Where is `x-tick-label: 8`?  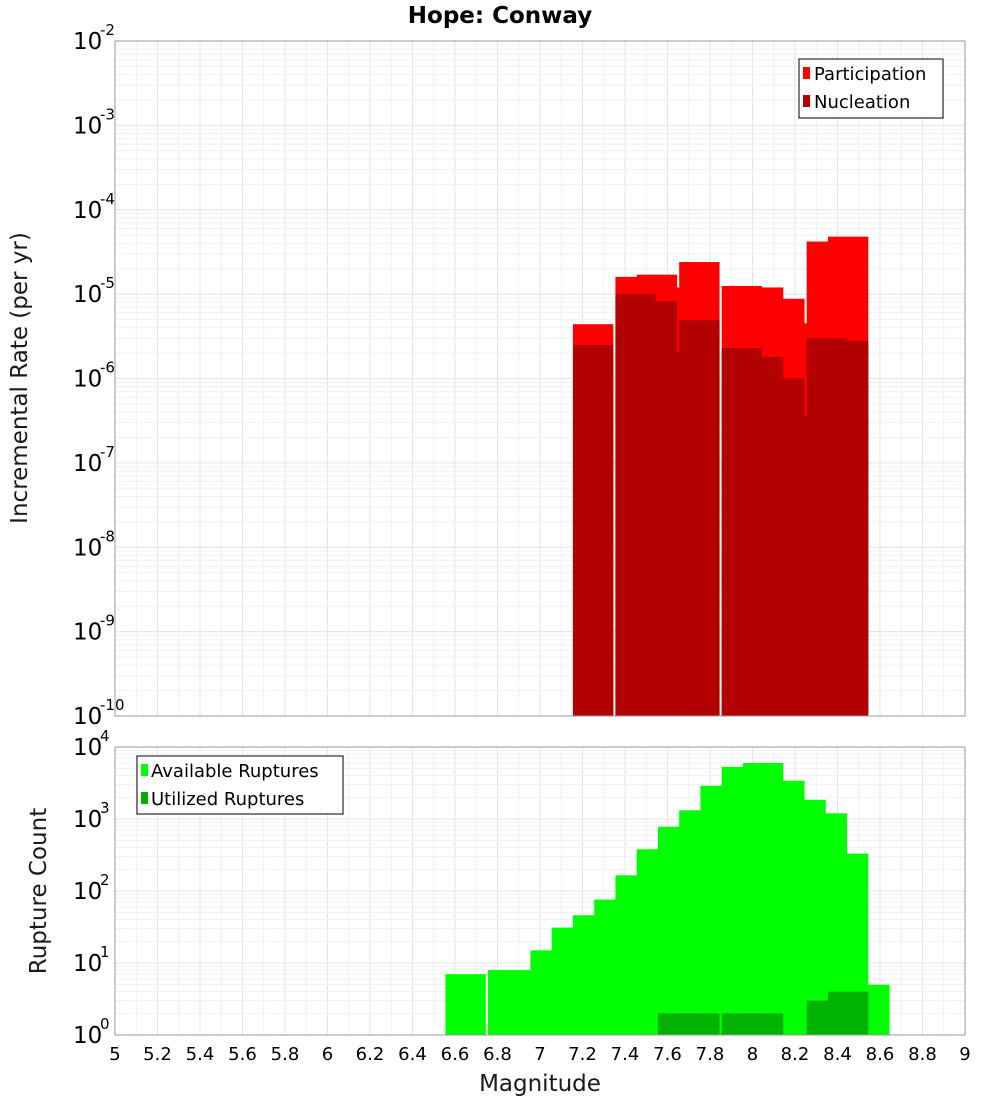
x-tick-label: 8 is located at coordinates (752, 1054).